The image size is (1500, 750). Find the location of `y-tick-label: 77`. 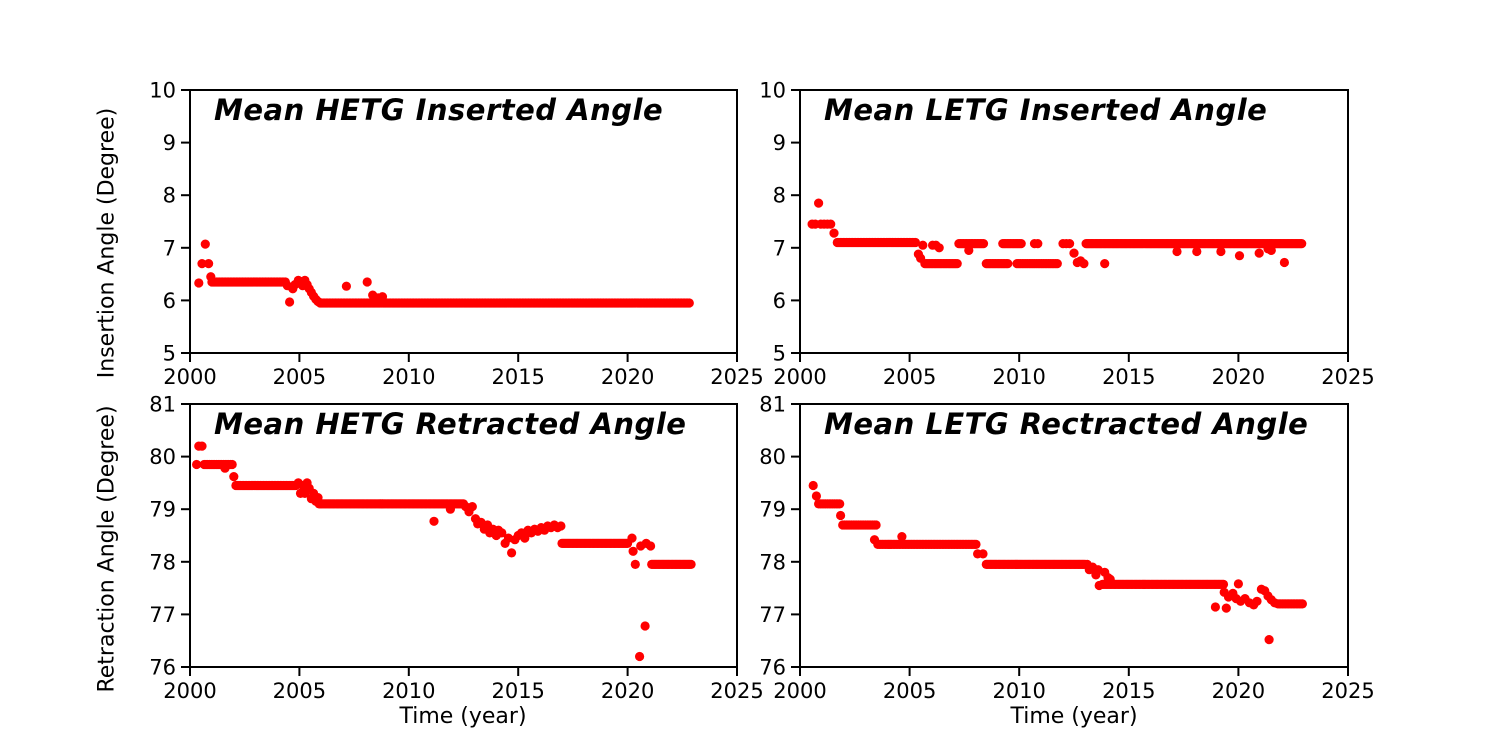

y-tick-label: 77 is located at coordinates (162, 615).